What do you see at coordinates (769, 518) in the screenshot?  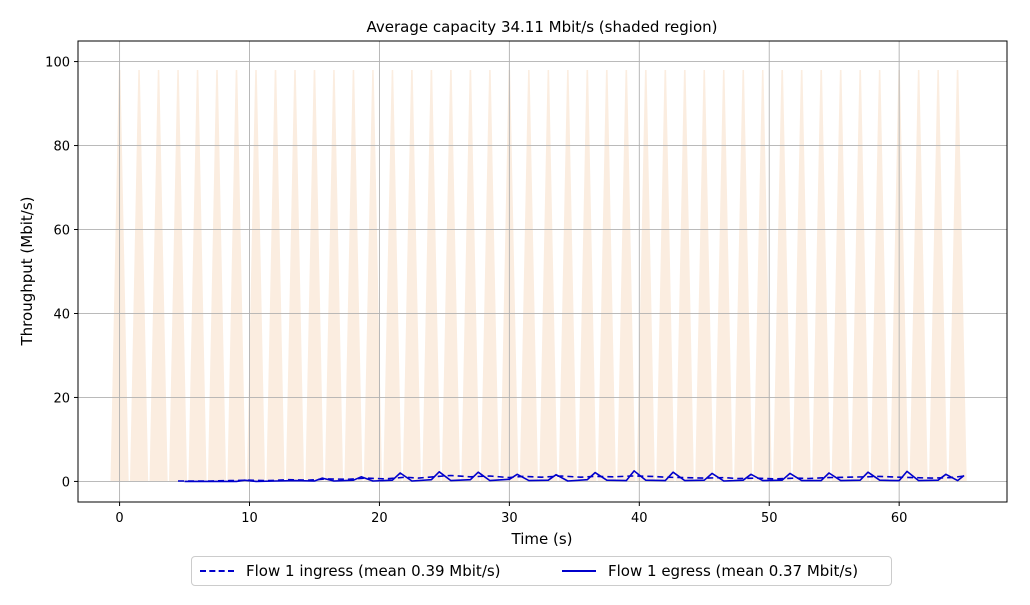 I see `x-tick-label-50: 50` at bounding box center [769, 518].